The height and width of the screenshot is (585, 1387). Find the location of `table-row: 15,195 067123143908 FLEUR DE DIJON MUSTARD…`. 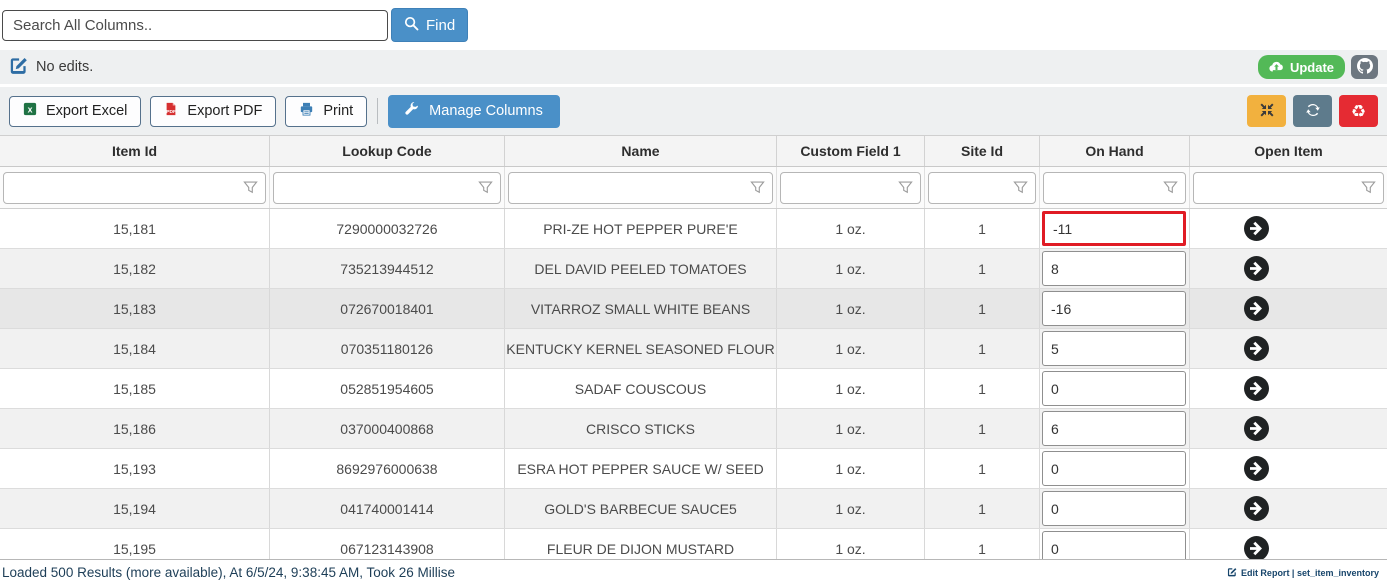

table-row: 15,195 067123143908 FLEUR DE DIJON MUSTARD… is located at coordinates (693, 544).